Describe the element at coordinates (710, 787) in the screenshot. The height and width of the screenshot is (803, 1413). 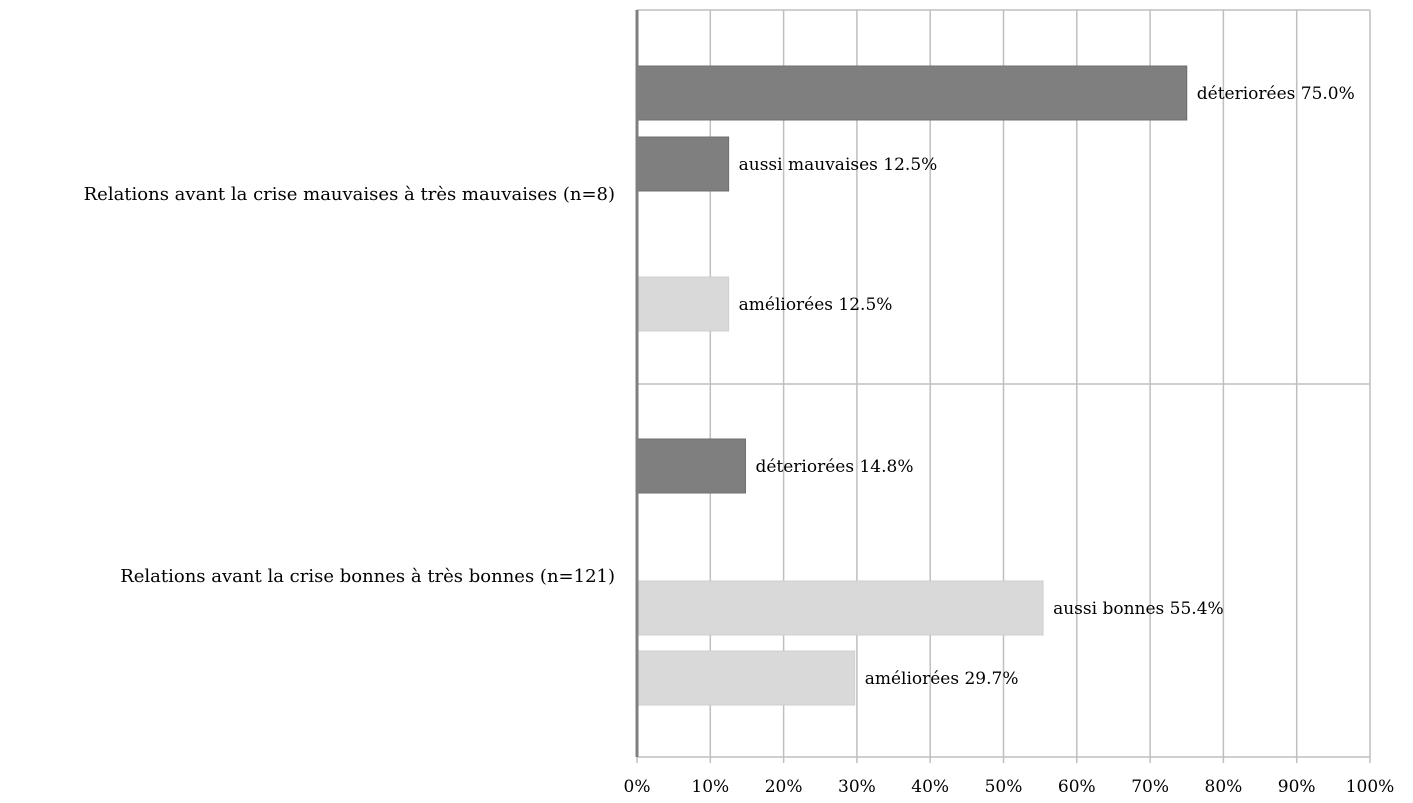
I see `x-tick-label: 10%` at that location.